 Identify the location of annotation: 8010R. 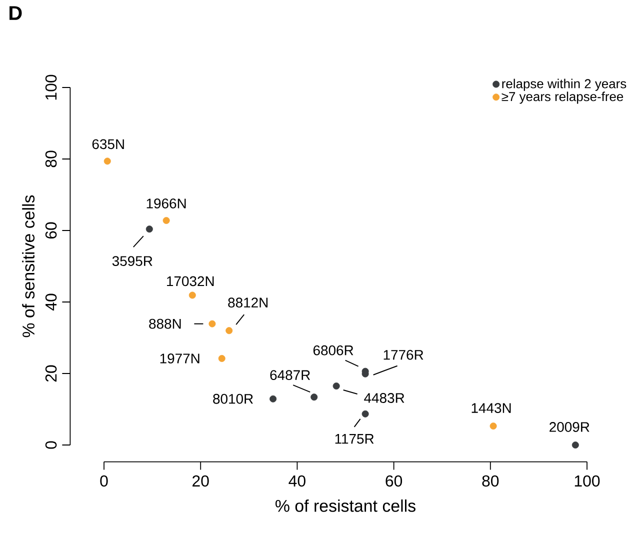
(233, 399).